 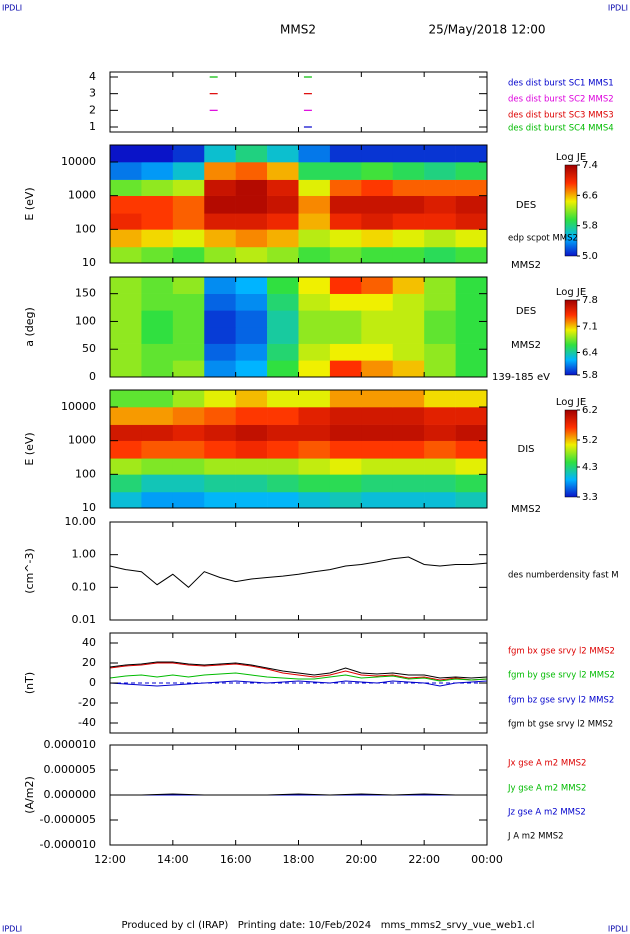 What do you see at coordinates (526, 449) in the screenshot?
I see `annotation: DIS` at bounding box center [526, 449].